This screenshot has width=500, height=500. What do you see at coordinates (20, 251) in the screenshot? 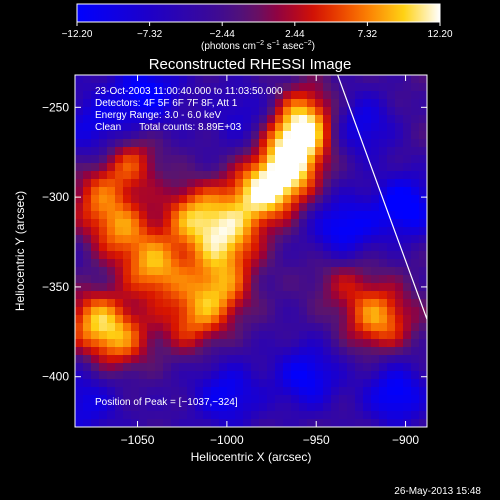
I see `y-axis-label: Heliocentric Y (arcsec)` at bounding box center [20, 251].